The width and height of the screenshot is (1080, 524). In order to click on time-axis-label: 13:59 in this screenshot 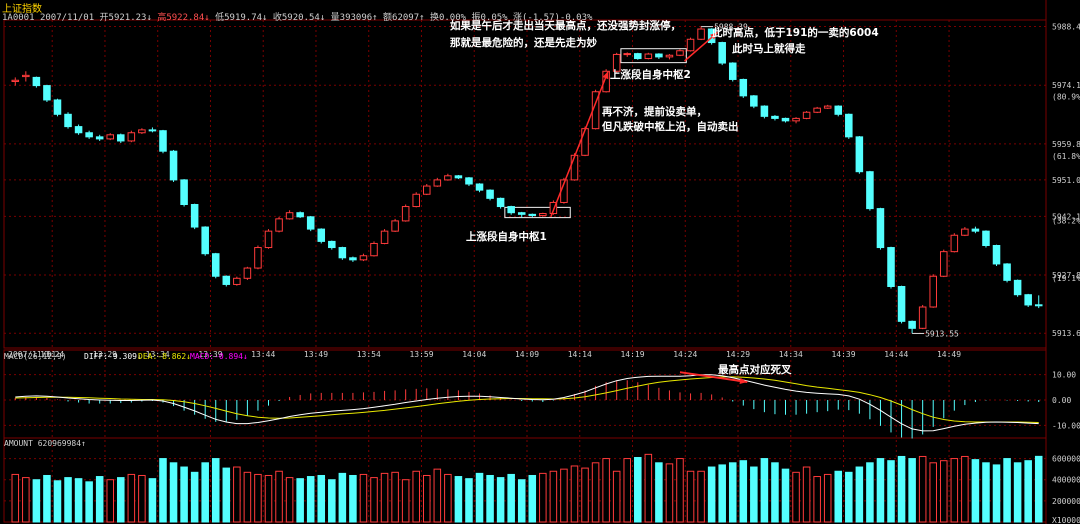, I will do `click(421, 354)`.